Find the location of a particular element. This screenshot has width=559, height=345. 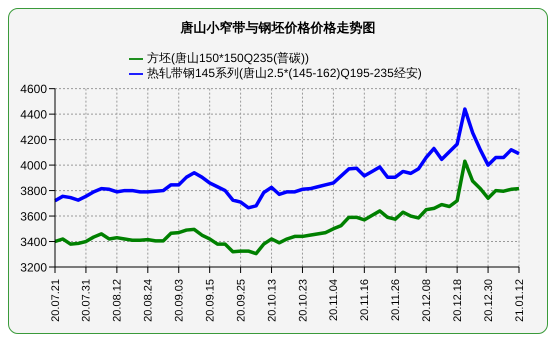

x-tick-label: 20.10.23 is located at coordinates (303, 300).